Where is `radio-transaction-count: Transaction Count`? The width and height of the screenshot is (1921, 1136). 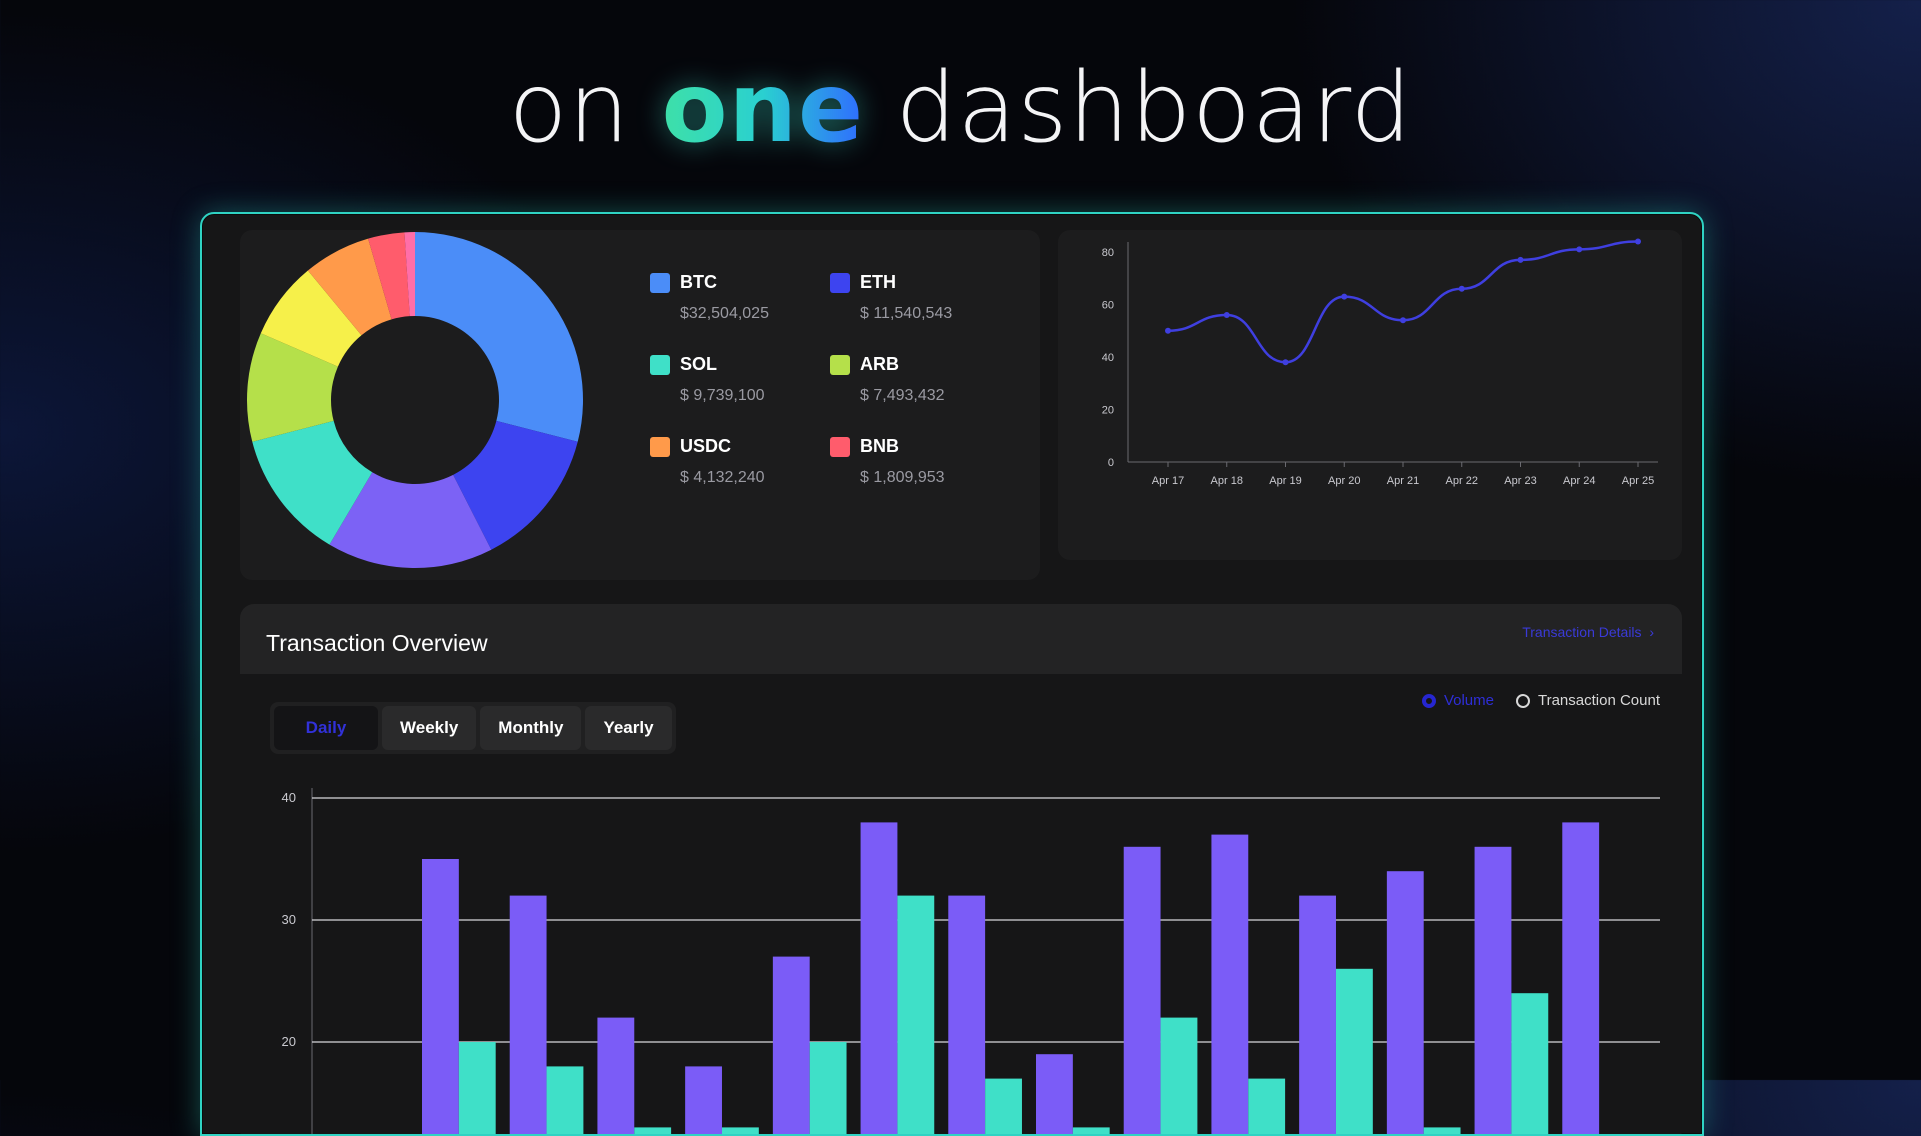 radio-transaction-count: Transaction Count is located at coordinates (1587, 700).